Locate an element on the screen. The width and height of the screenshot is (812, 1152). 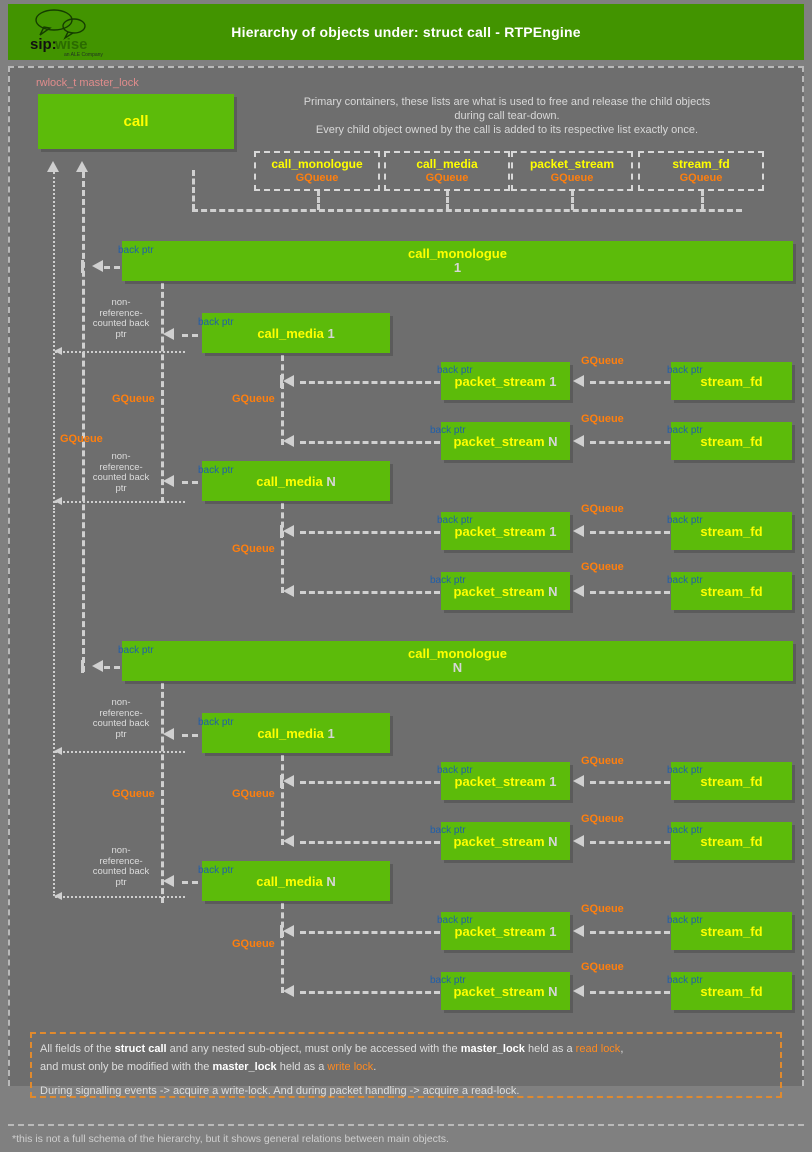
monologue-gqueue-spine-arrow is located at coordinates (82, 166).